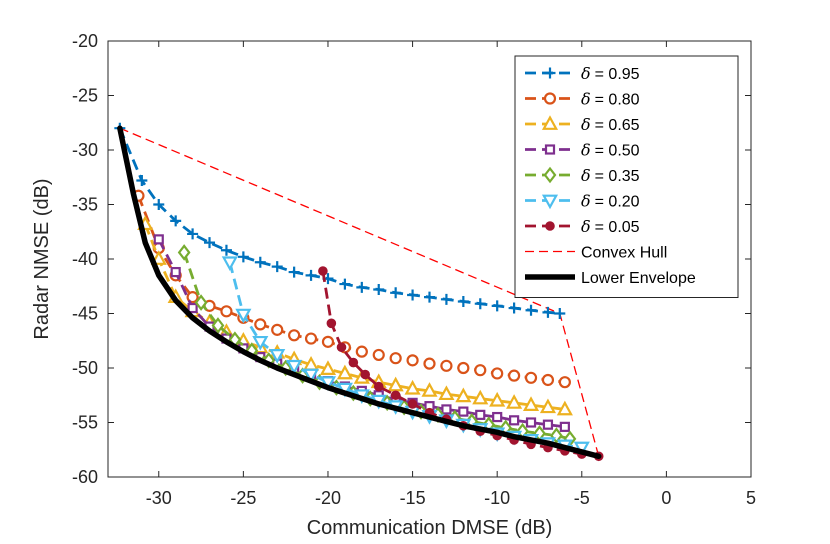 Image resolution: width=830 pixels, height=544 pixels. What do you see at coordinates (328, 498) in the screenshot?
I see `x-tick-label: -20` at bounding box center [328, 498].